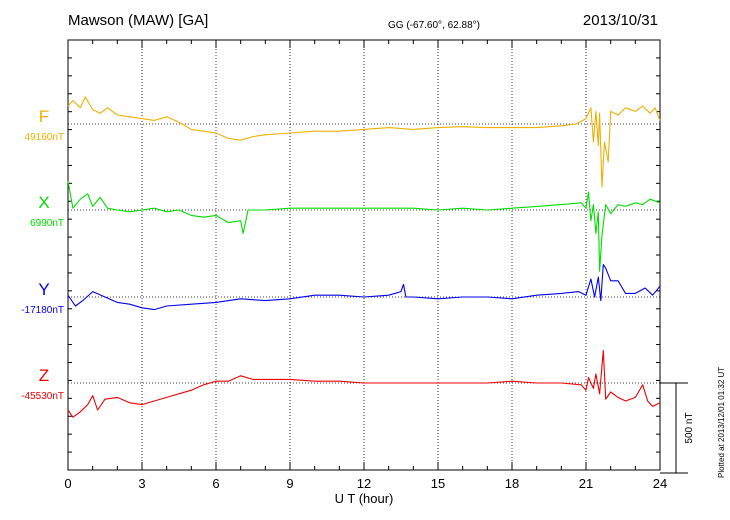  I want to click on series-baseline-y: -17180nT, so click(42, 310).